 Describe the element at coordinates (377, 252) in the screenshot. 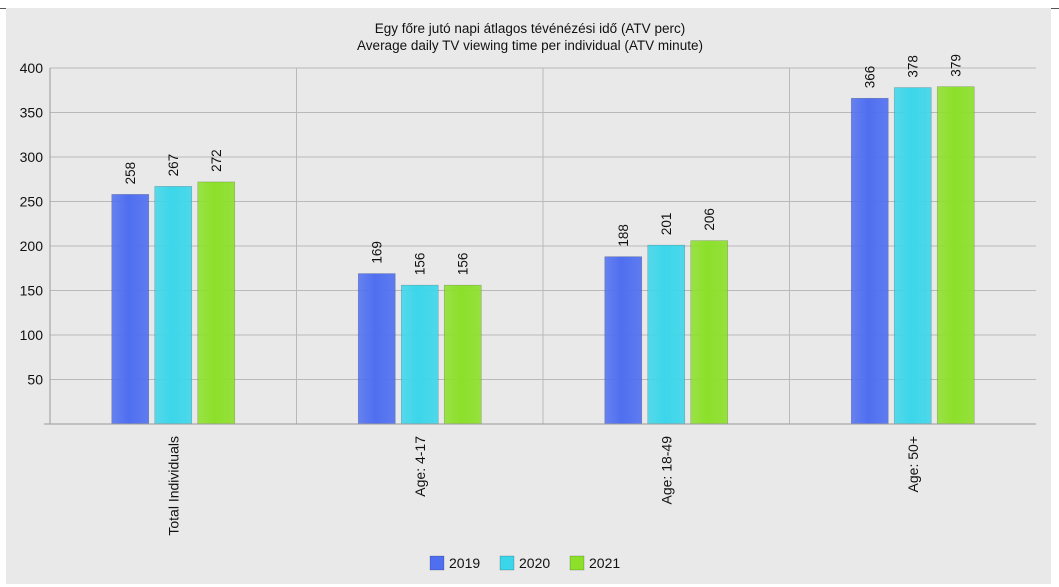

I see `data-label: 169` at that location.